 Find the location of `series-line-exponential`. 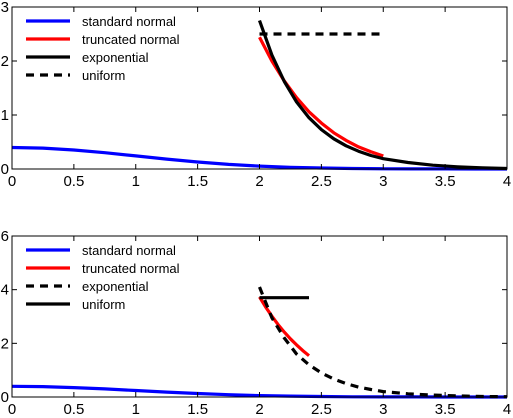

series-line-exponential is located at coordinates (383, 342).